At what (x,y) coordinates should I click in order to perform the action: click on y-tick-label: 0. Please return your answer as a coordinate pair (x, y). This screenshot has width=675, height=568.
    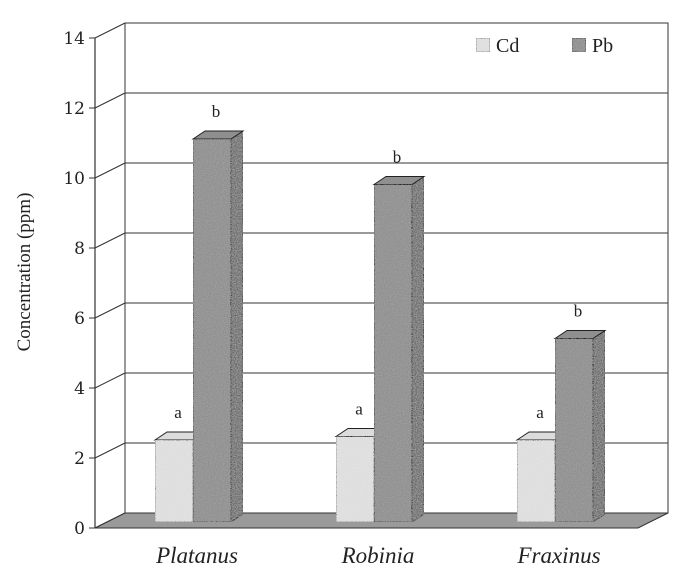
    Looking at the image, I should click on (79, 529).